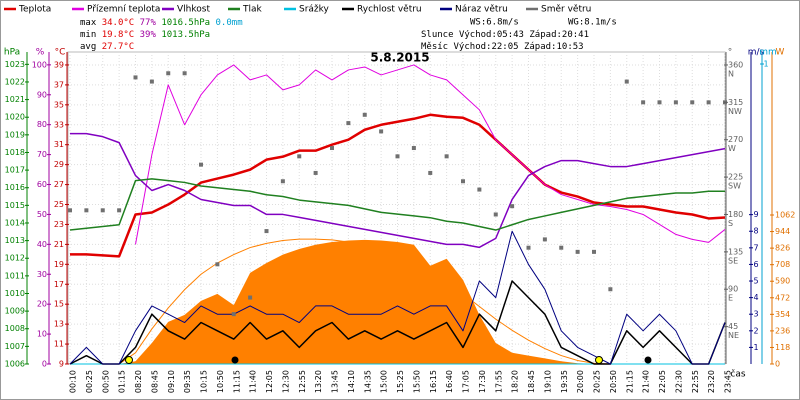 The image size is (800, 400). I want to click on x-tick-label: 20:25, so click(597, 381).